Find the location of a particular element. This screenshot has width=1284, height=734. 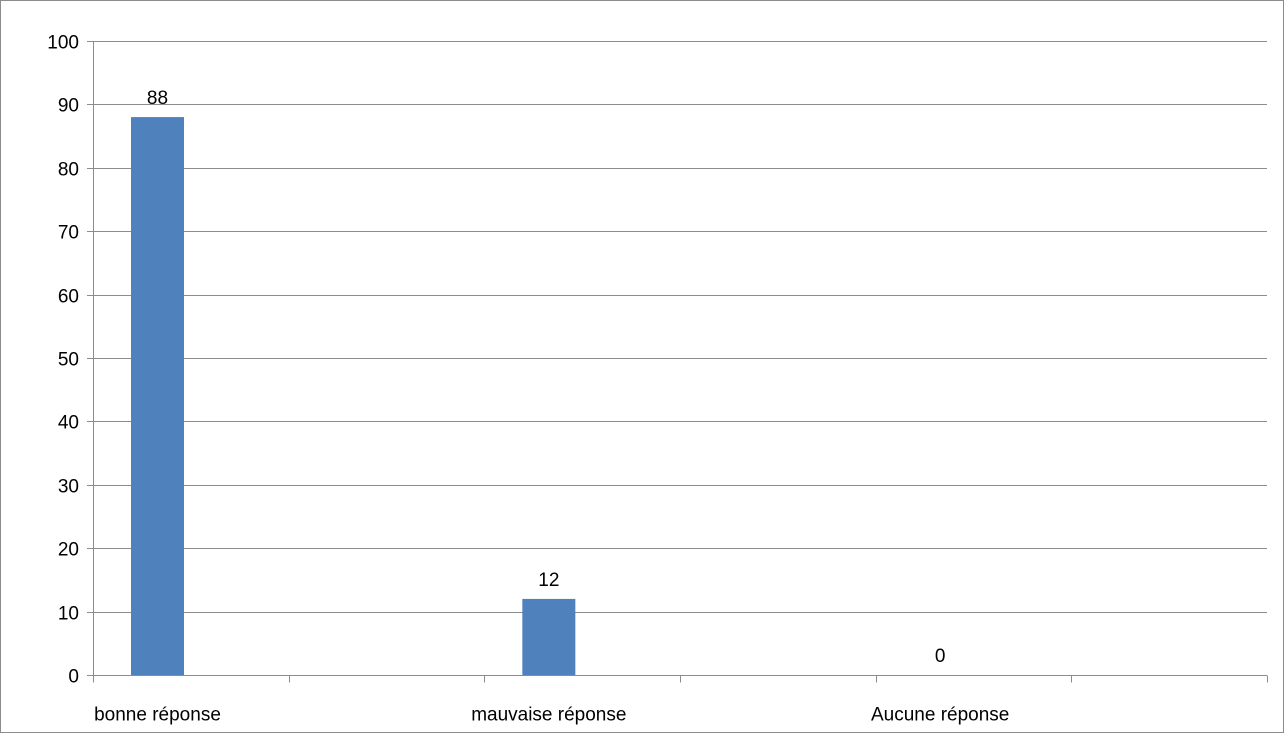

y-tick-label-60: 60 is located at coordinates (68, 297).